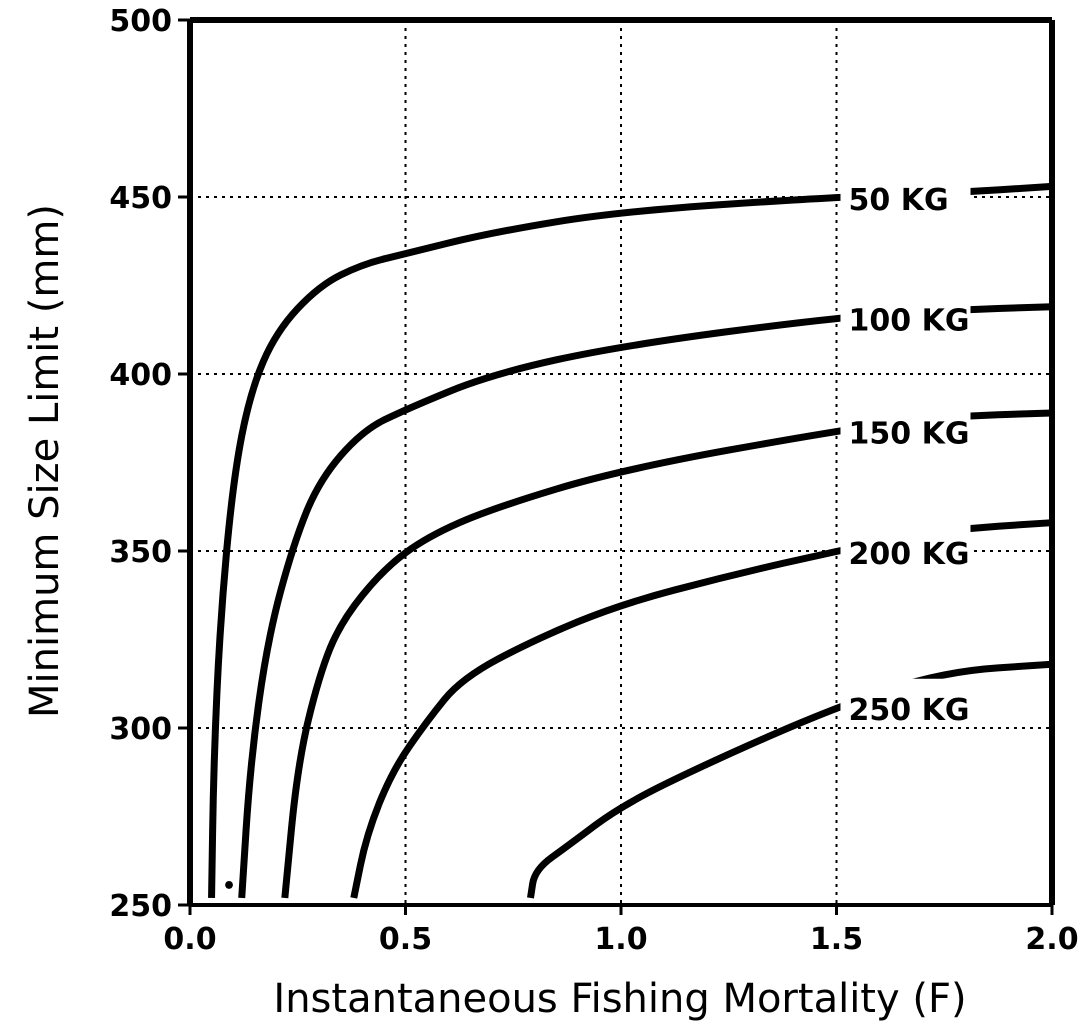 The height and width of the screenshot is (1028, 1087). Describe the element at coordinates (909, 434) in the screenshot. I see `curve-label-150-kg: 150 KG` at that location.